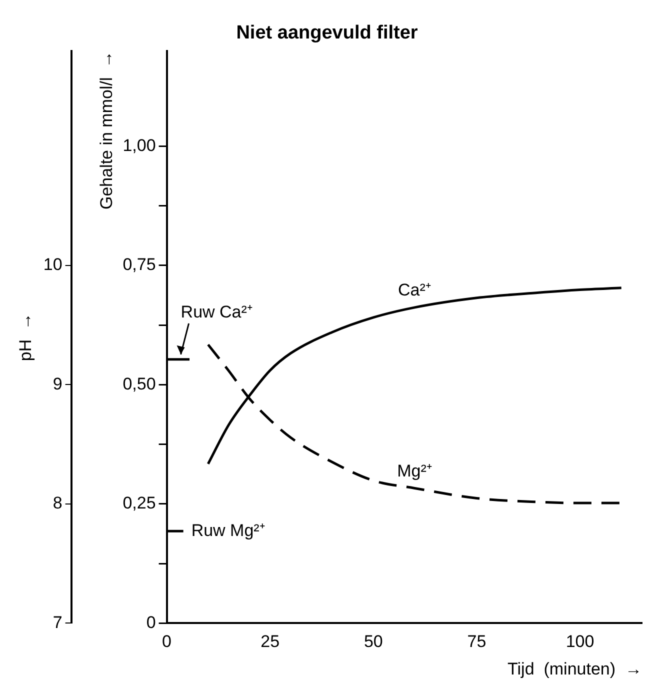 The height and width of the screenshot is (696, 670). What do you see at coordinates (151, 622) in the screenshot?
I see `y-tick-label: 0` at bounding box center [151, 622].